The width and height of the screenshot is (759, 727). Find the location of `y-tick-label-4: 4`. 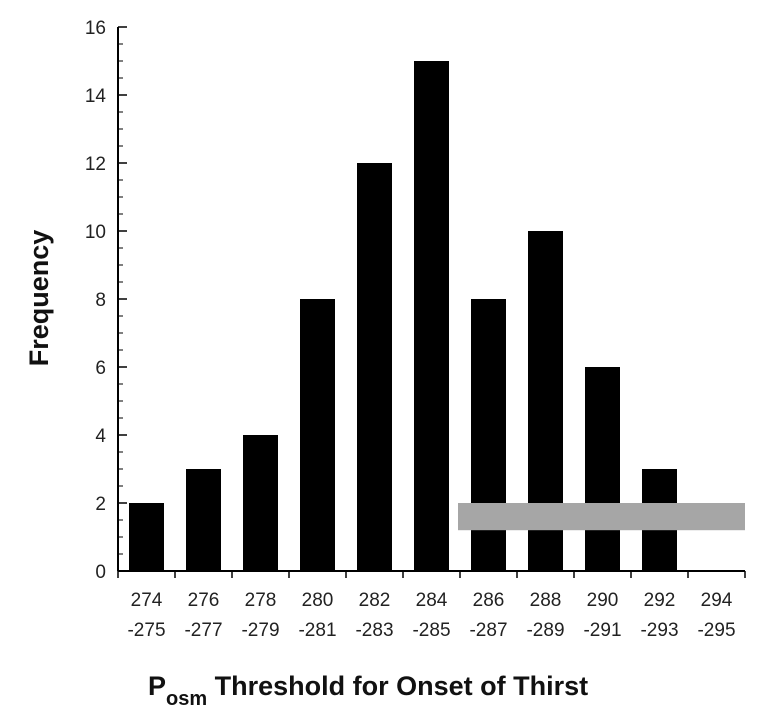

y-tick-label-4: 4 is located at coordinates (100, 436).